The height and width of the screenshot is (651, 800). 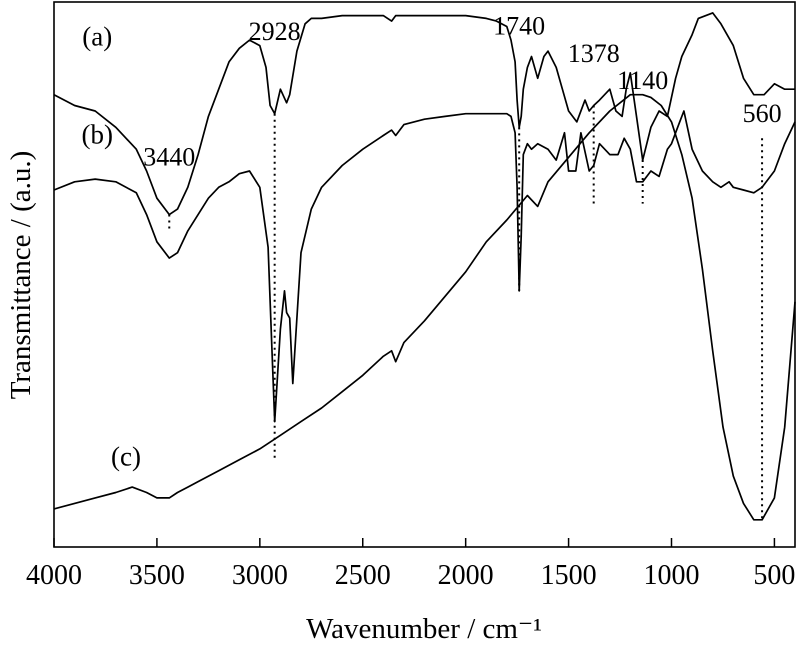 I want to click on x-tick-label-1000: 1000, so click(x=672, y=575).